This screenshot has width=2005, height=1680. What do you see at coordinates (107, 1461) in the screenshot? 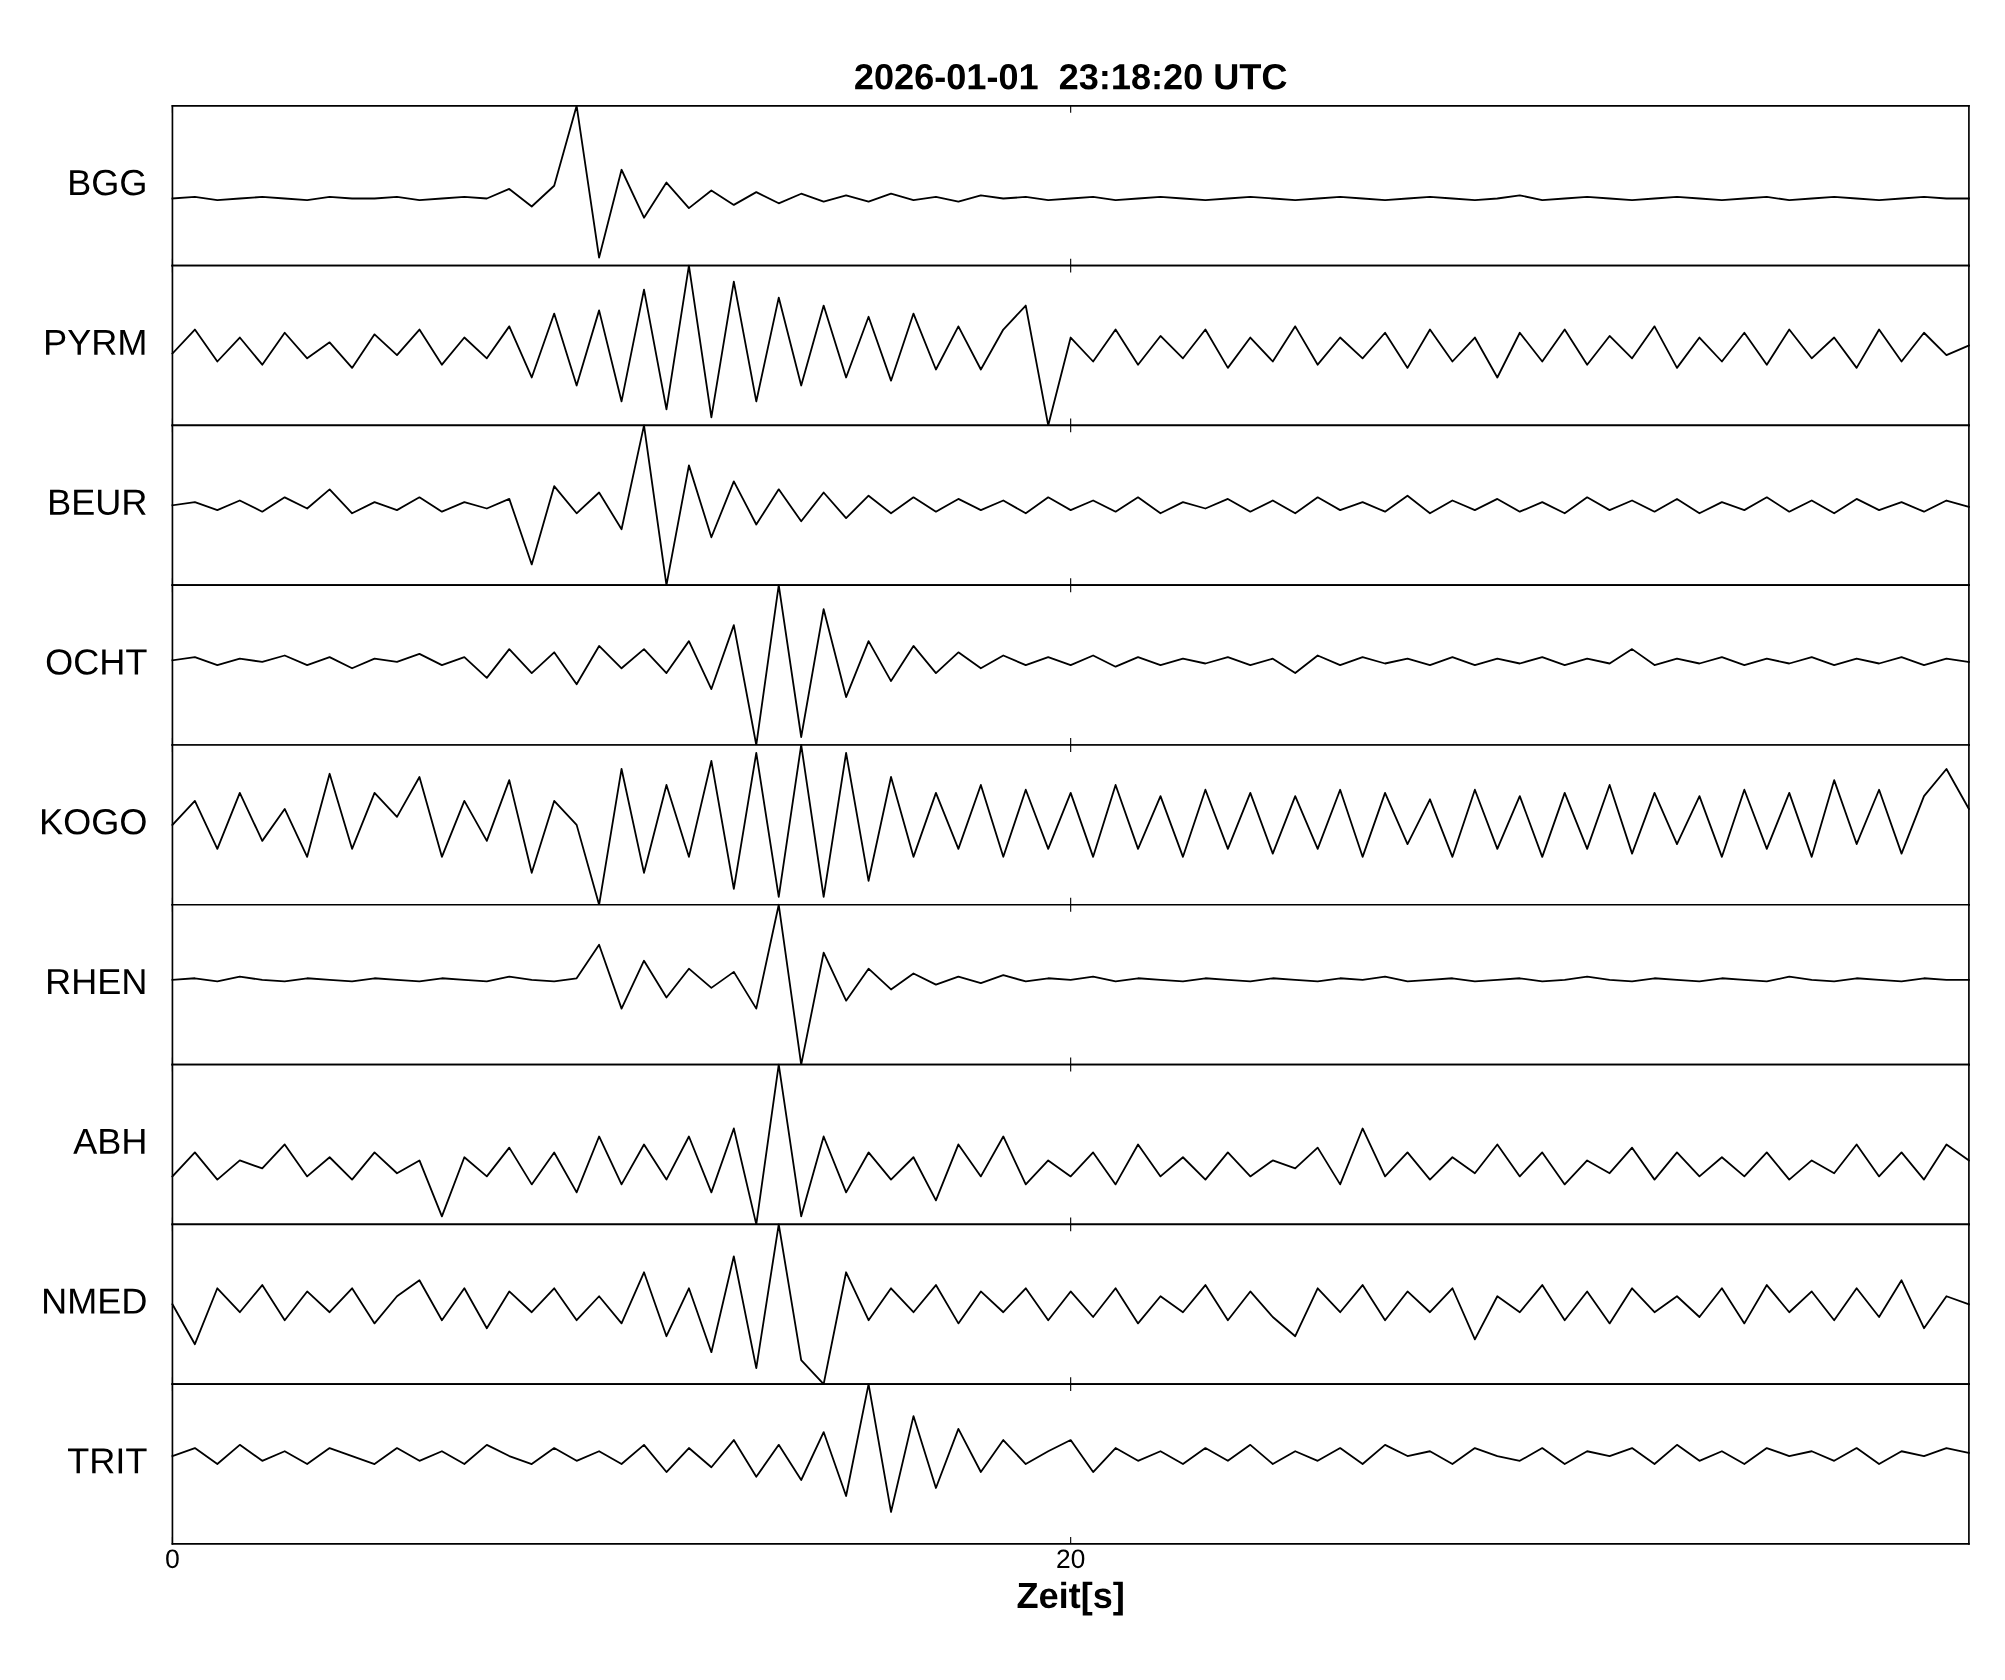
I see `y-axis-title: TRIT` at bounding box center [107, 1461].